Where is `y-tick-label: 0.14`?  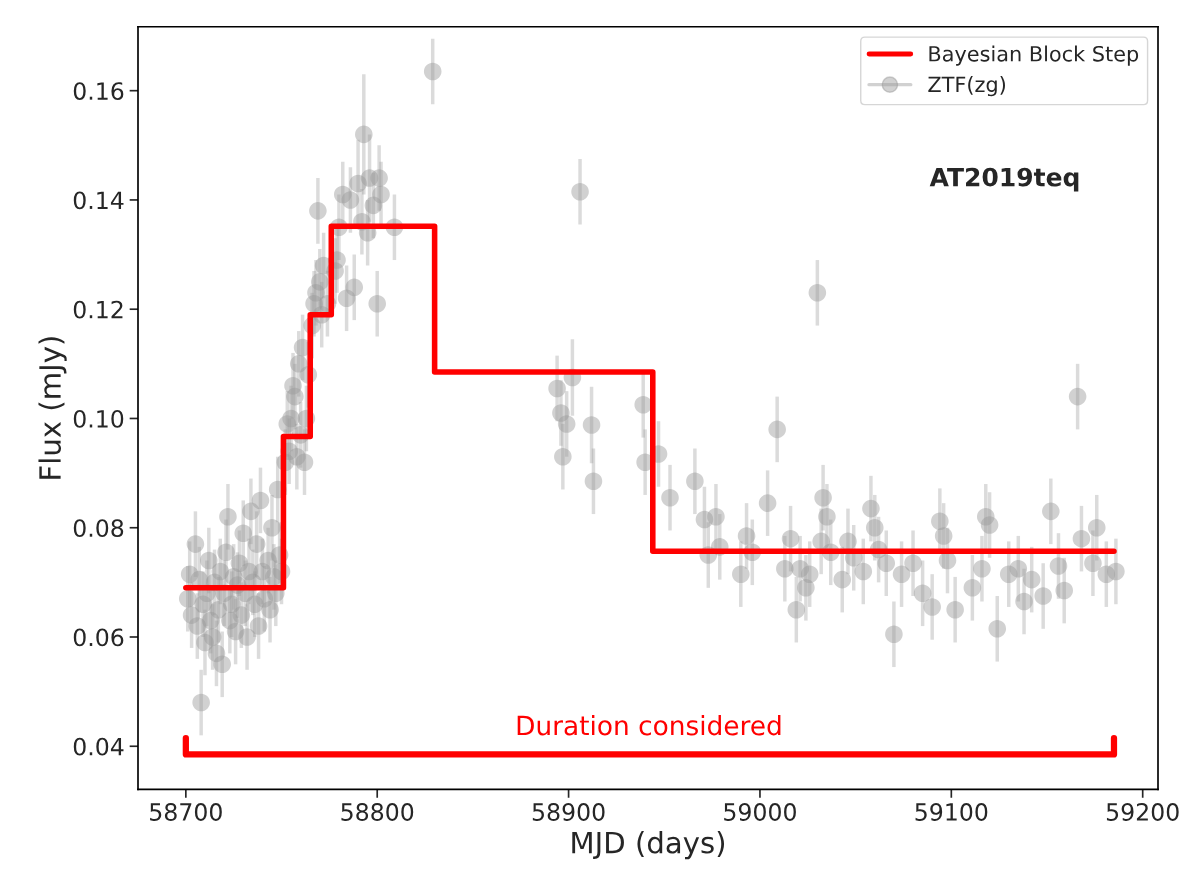
y-tick-label: 0.14 is located at coordinates (98, 200).